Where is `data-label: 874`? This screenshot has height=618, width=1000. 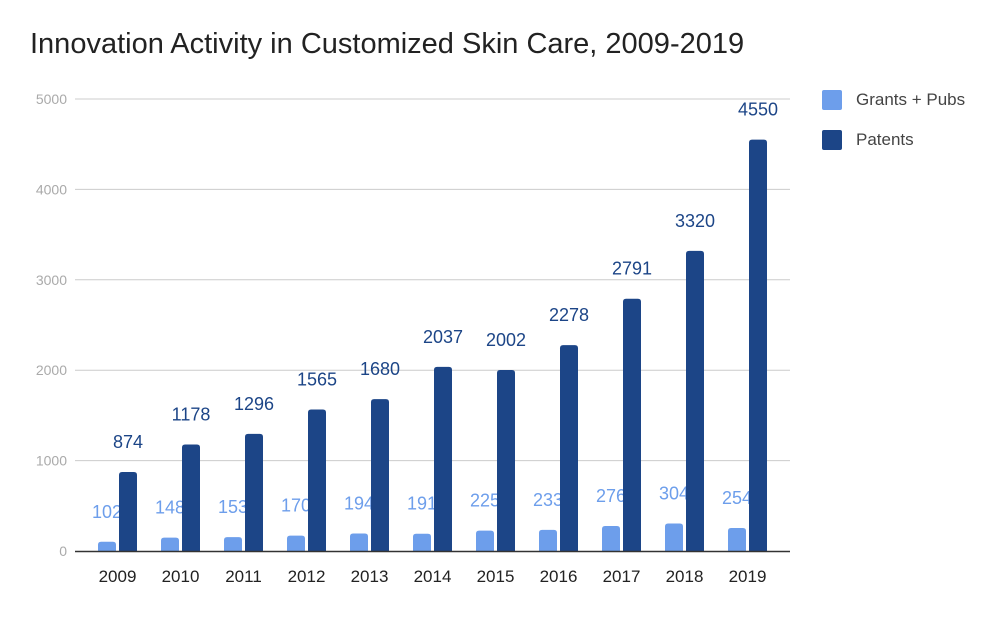
data-label: 874 is located at coordinates (128, 442).